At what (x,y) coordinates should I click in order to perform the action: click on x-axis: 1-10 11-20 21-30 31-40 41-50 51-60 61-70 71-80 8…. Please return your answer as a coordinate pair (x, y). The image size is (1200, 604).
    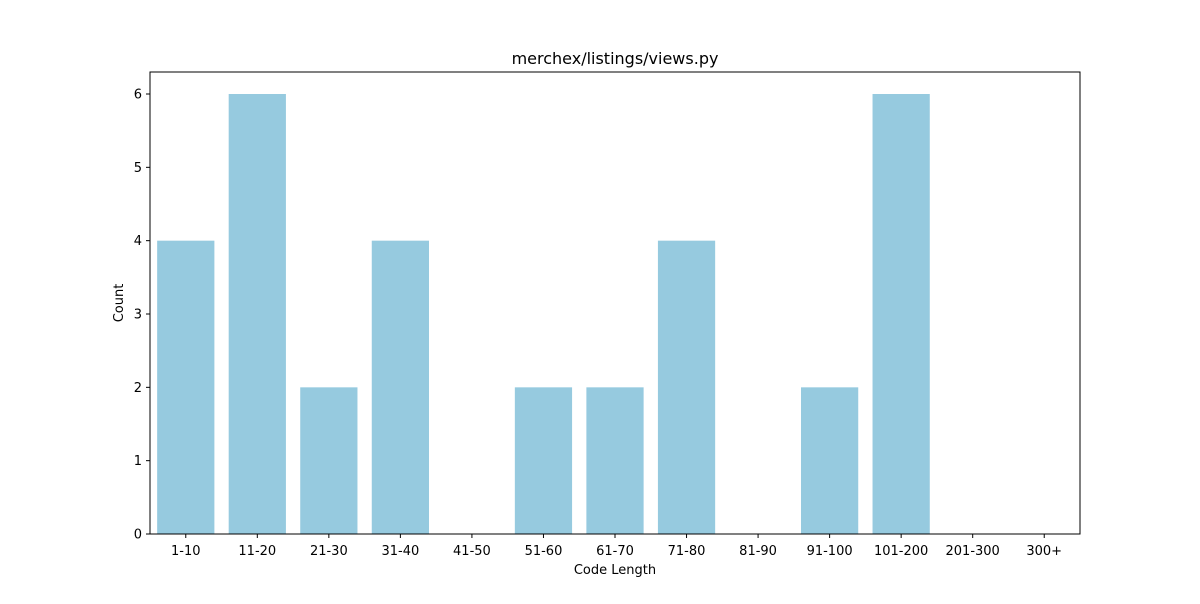
    Looking at the image, I should click on (616, 546).